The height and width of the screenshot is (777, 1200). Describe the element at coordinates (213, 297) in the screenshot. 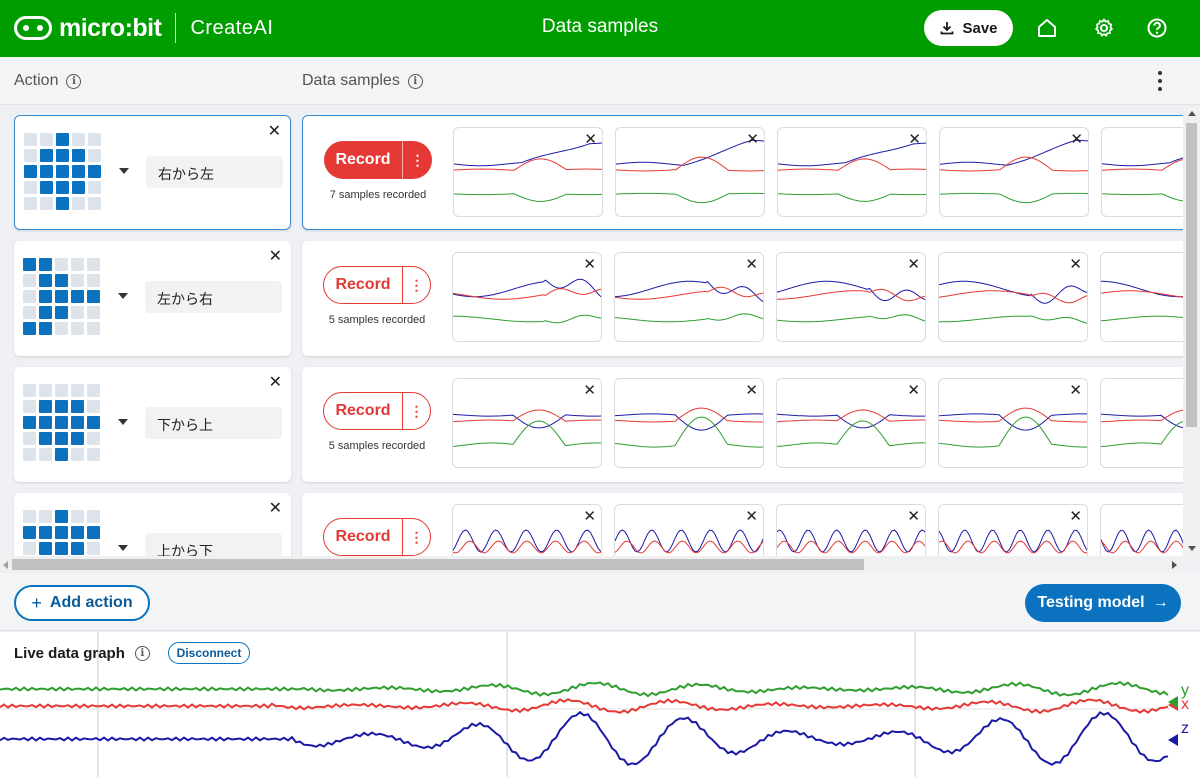

I see `action-name-input: 左から右` at that location.